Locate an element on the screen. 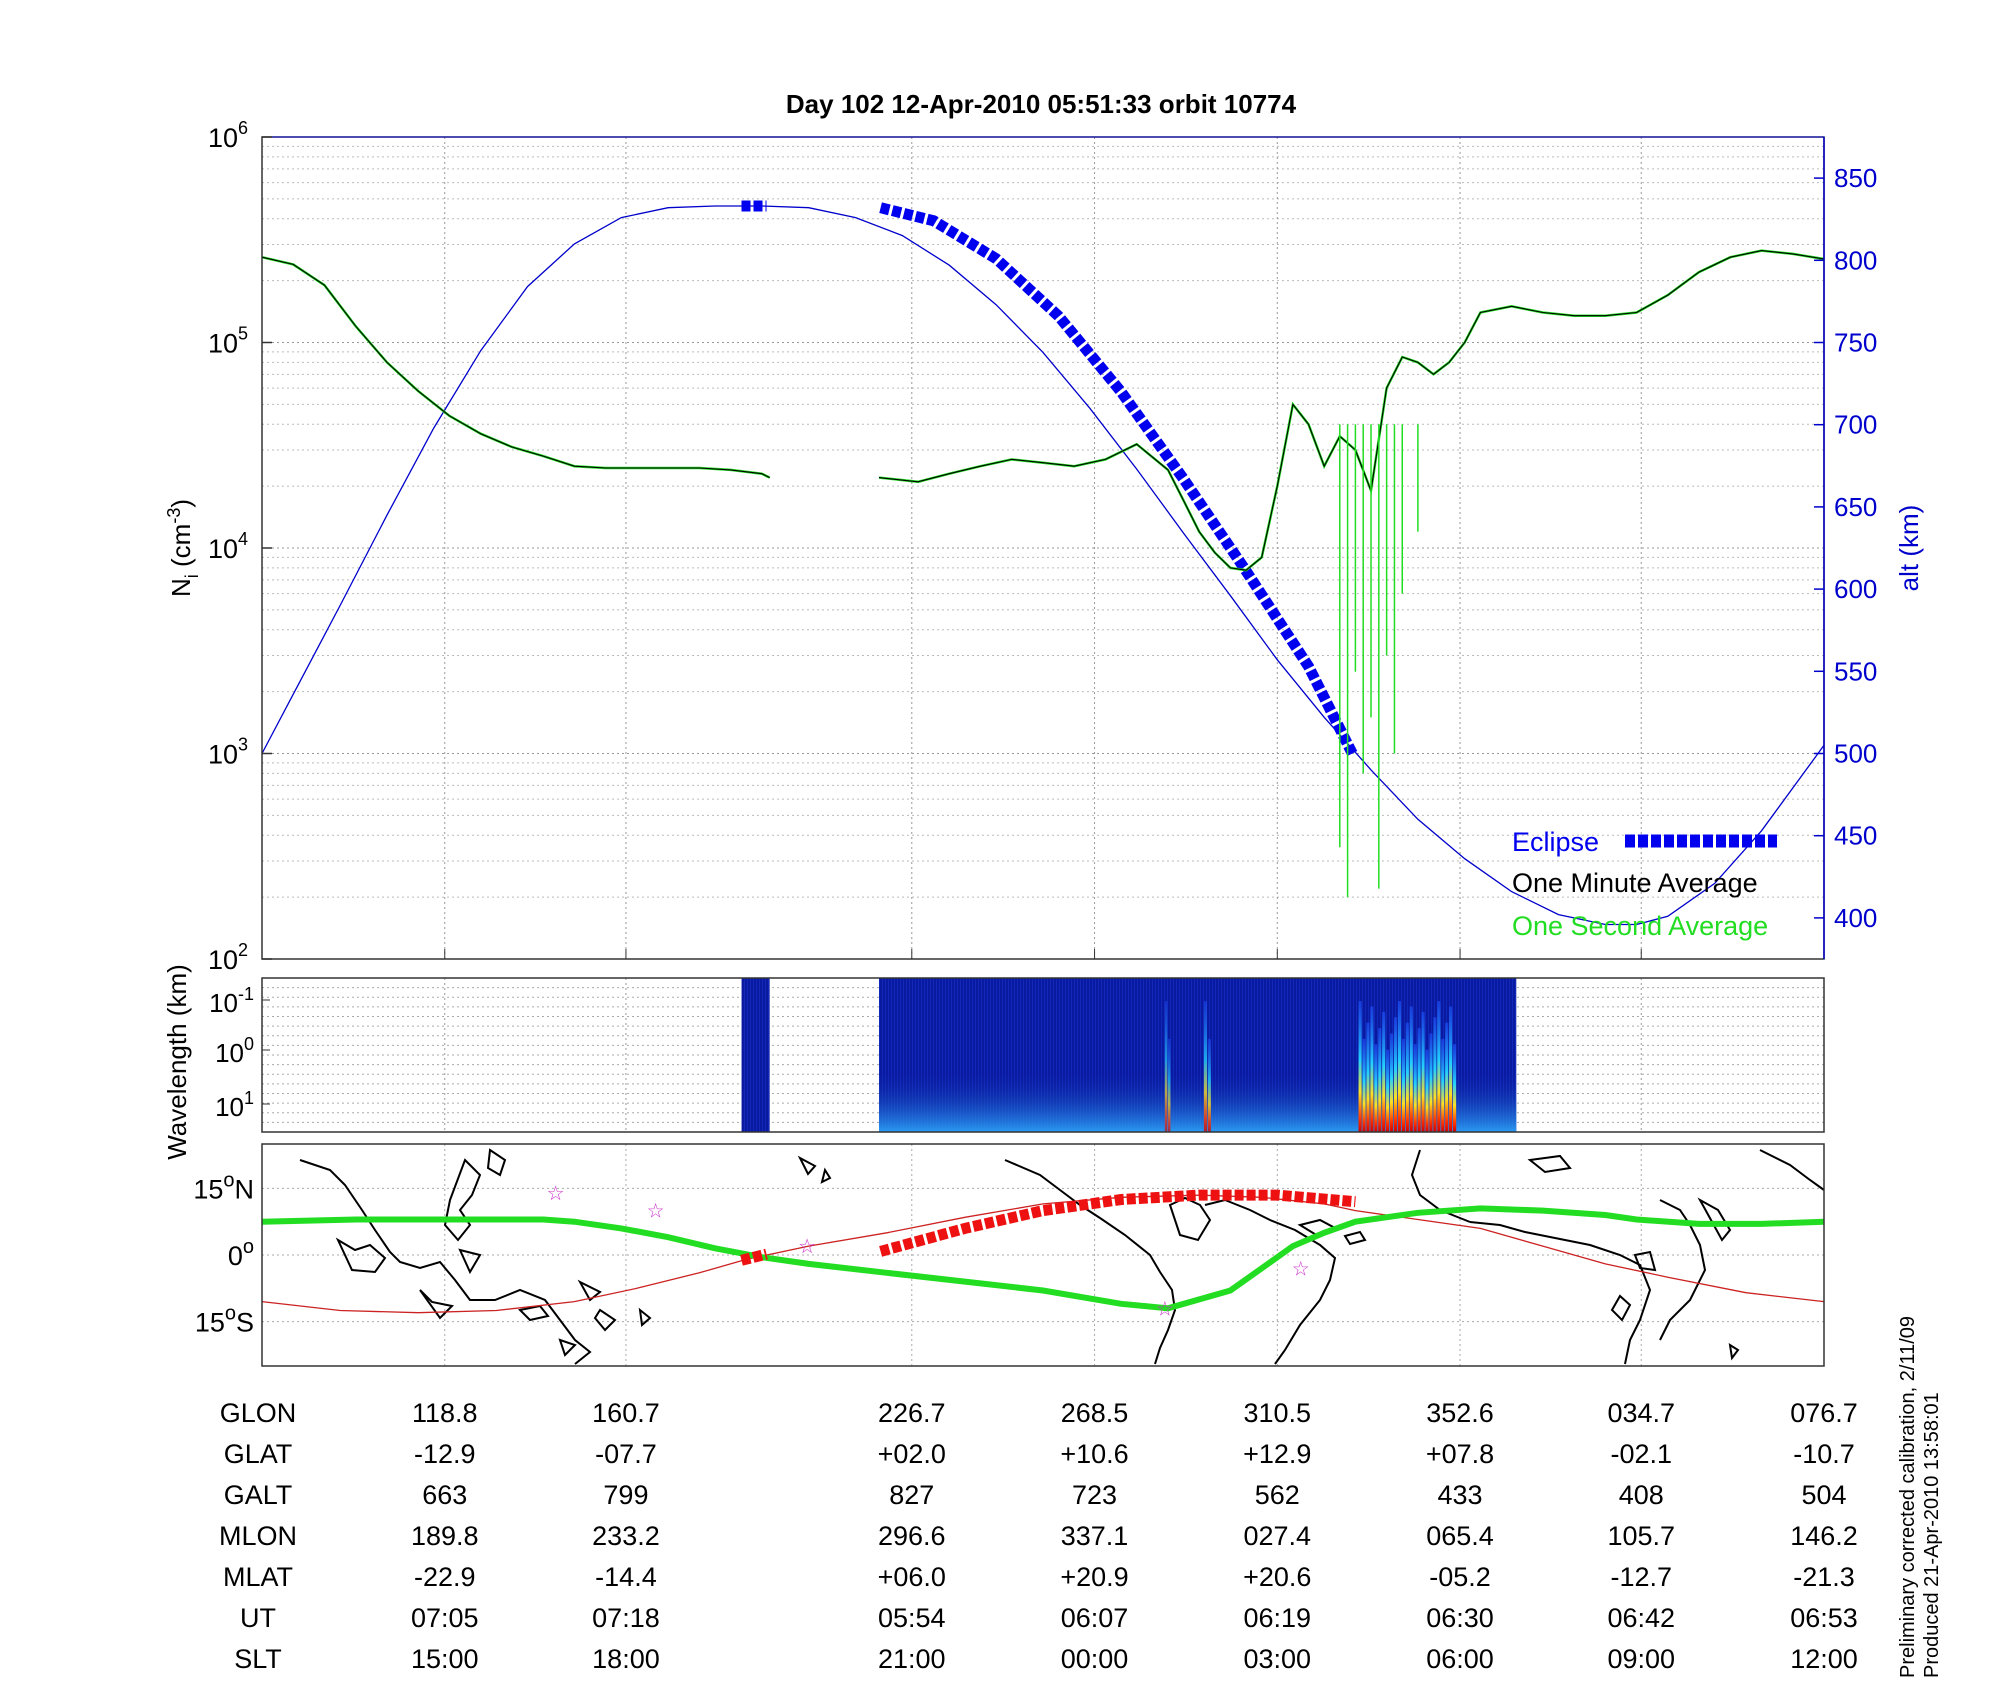  right-tick-label: 500 is located at coordinates (1855, 754).